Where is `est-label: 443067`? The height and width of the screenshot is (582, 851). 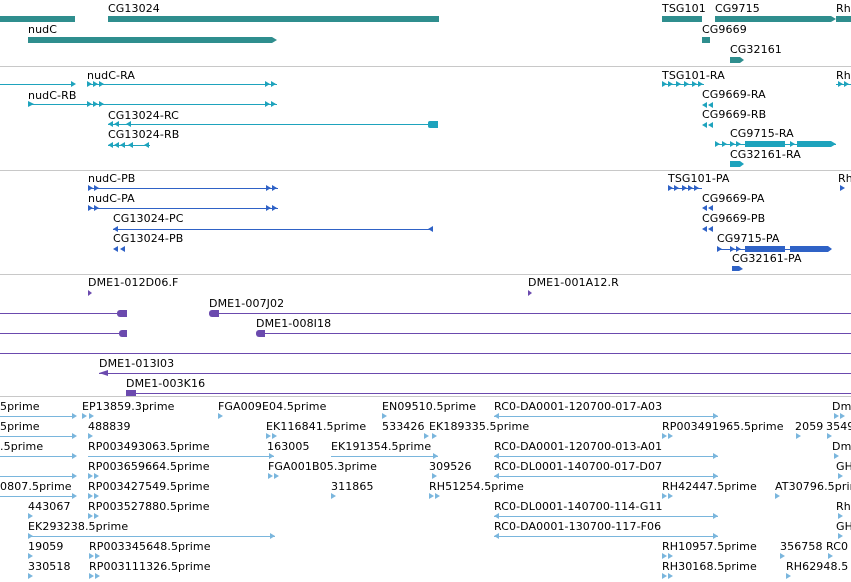
est-label: 443067 is located at coordinates (49, 506).